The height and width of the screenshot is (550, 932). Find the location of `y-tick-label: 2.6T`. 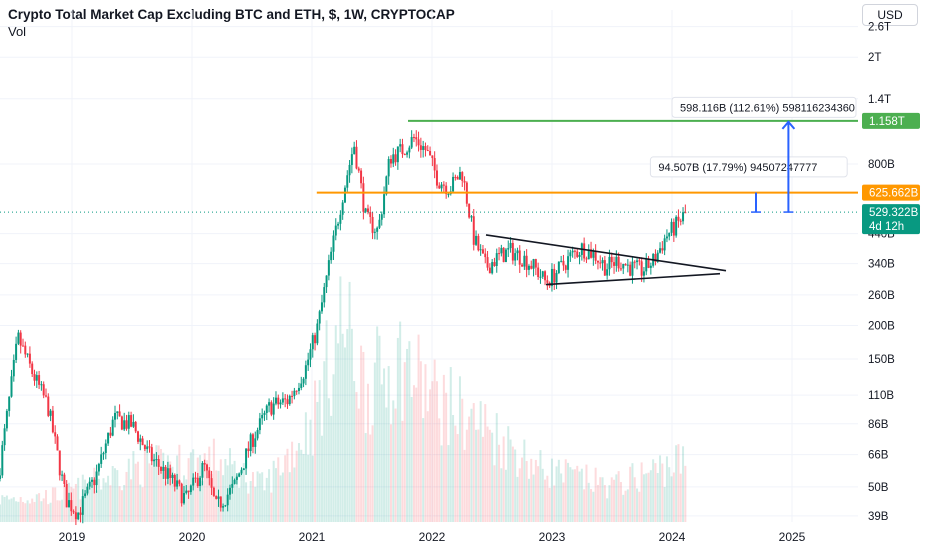

y-tick-label: 2.6T is located at coordinates (879, 28).